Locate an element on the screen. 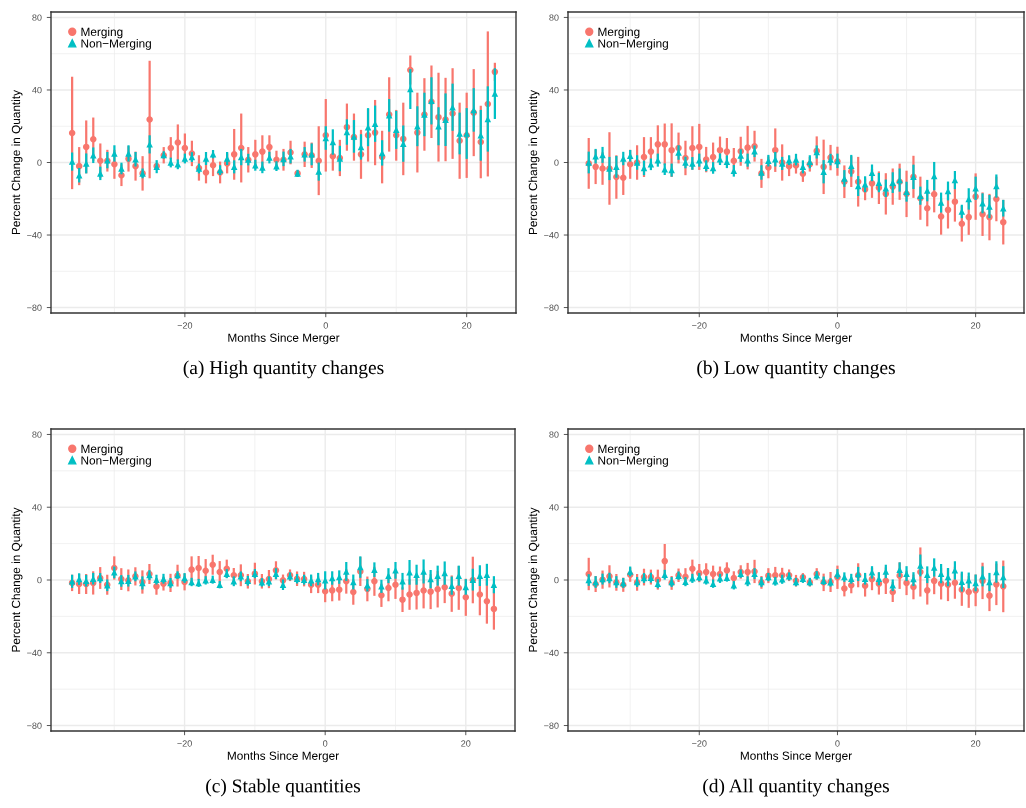 This screenshot has width=1026, height=808. text: (d) All quantity changes is located at coordinates (796, 787).